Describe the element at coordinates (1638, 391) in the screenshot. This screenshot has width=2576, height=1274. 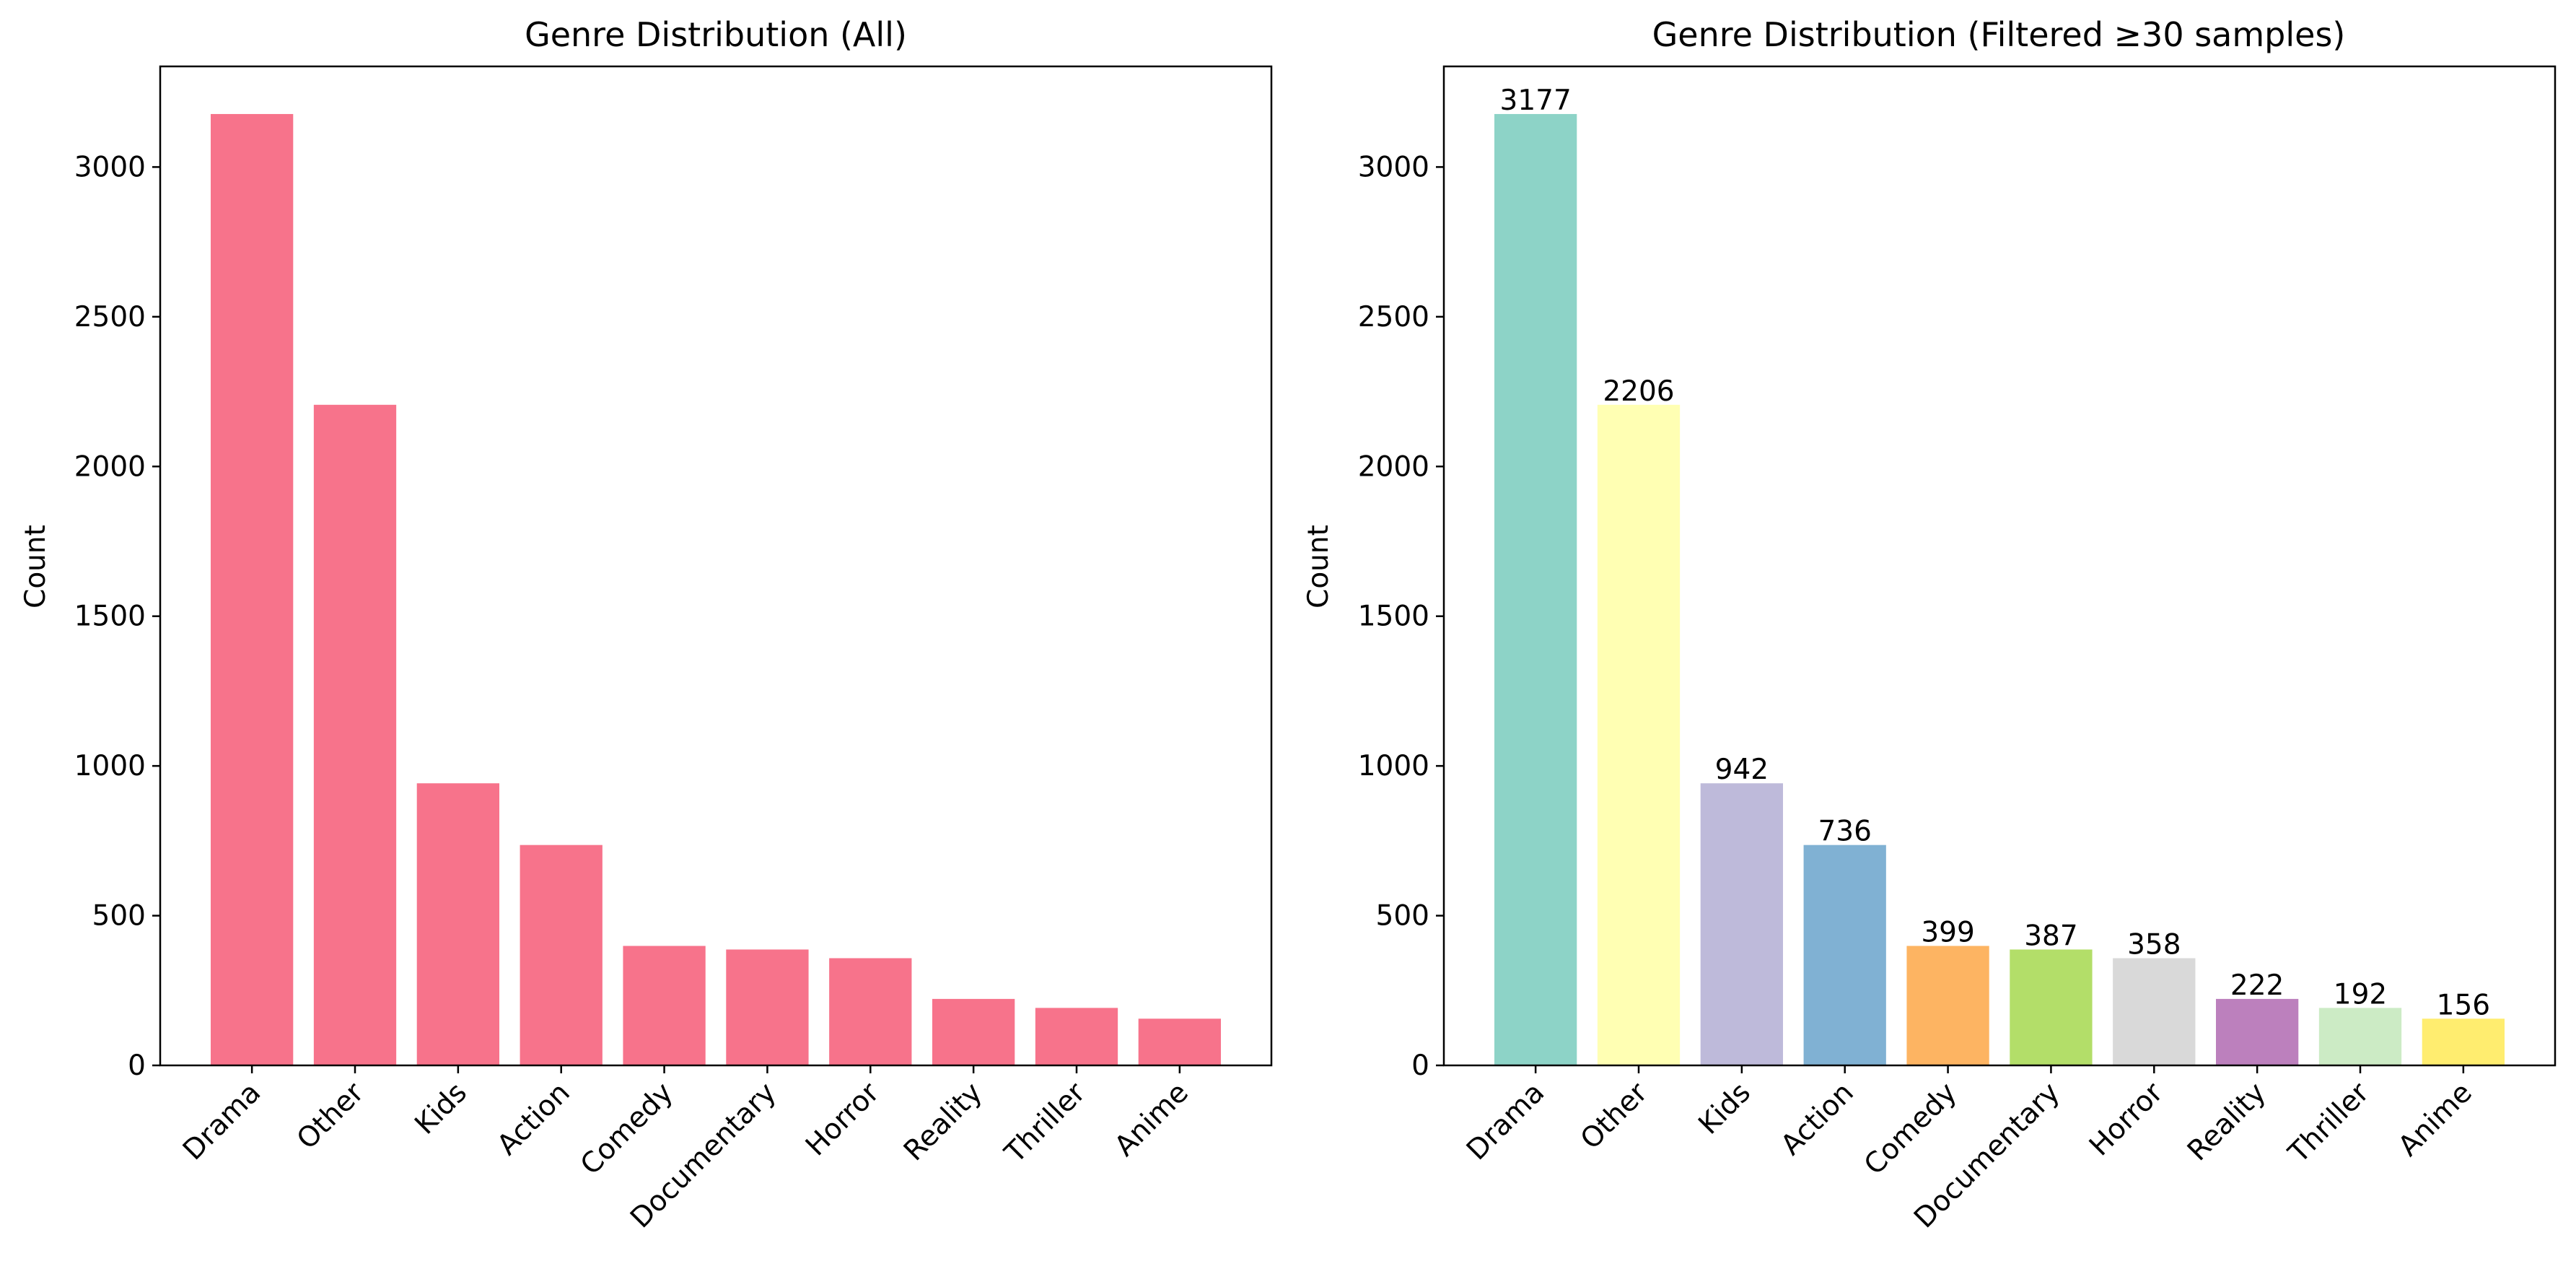
I see `value-label-other: 2206` at that location.